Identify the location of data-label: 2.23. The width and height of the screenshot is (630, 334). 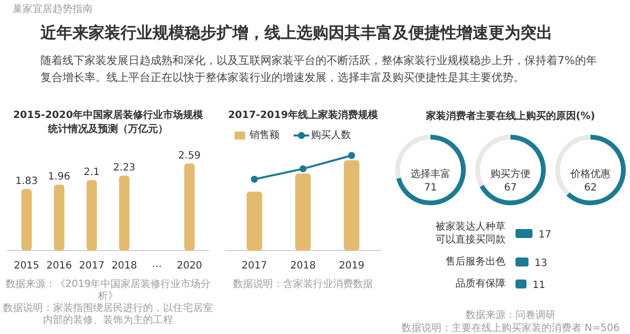
(124, 168).